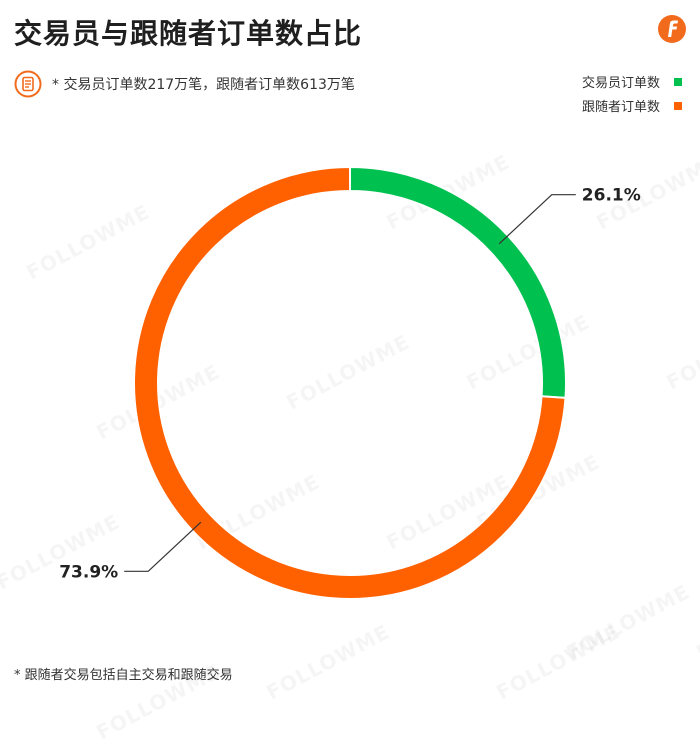  Describe the element at coordinates (611, 196) in the screenshot. I see `data-label-trader: 26.1%` at that location.